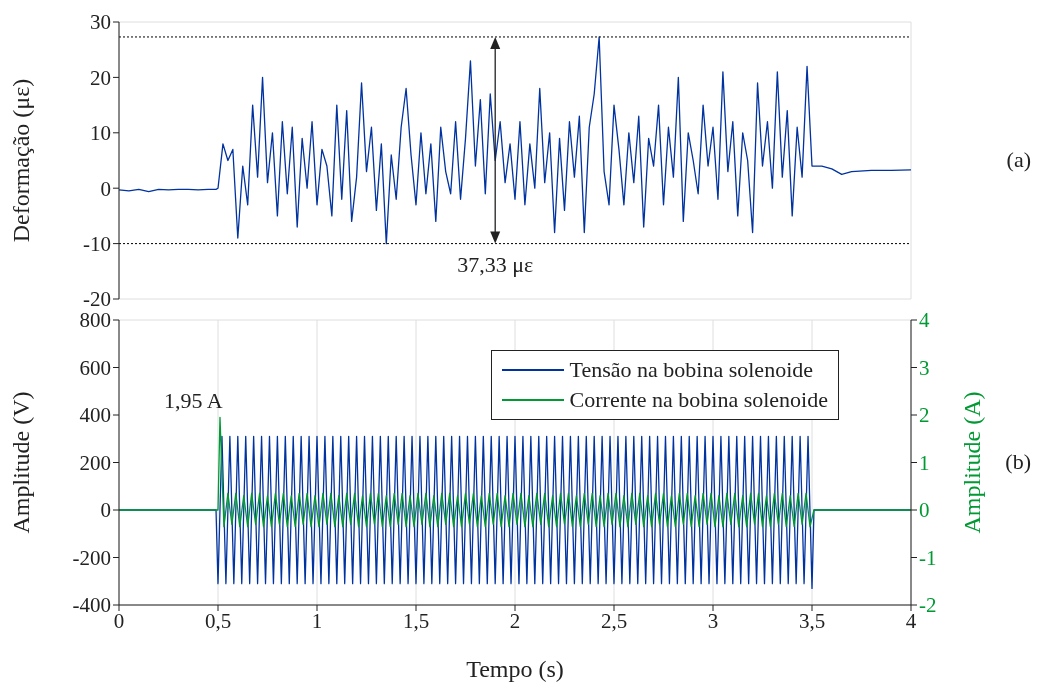 The width and height of the screenshot is (1039, 691). I want to click on y2-axis-title: Amplitude (A), so click(971, 462).